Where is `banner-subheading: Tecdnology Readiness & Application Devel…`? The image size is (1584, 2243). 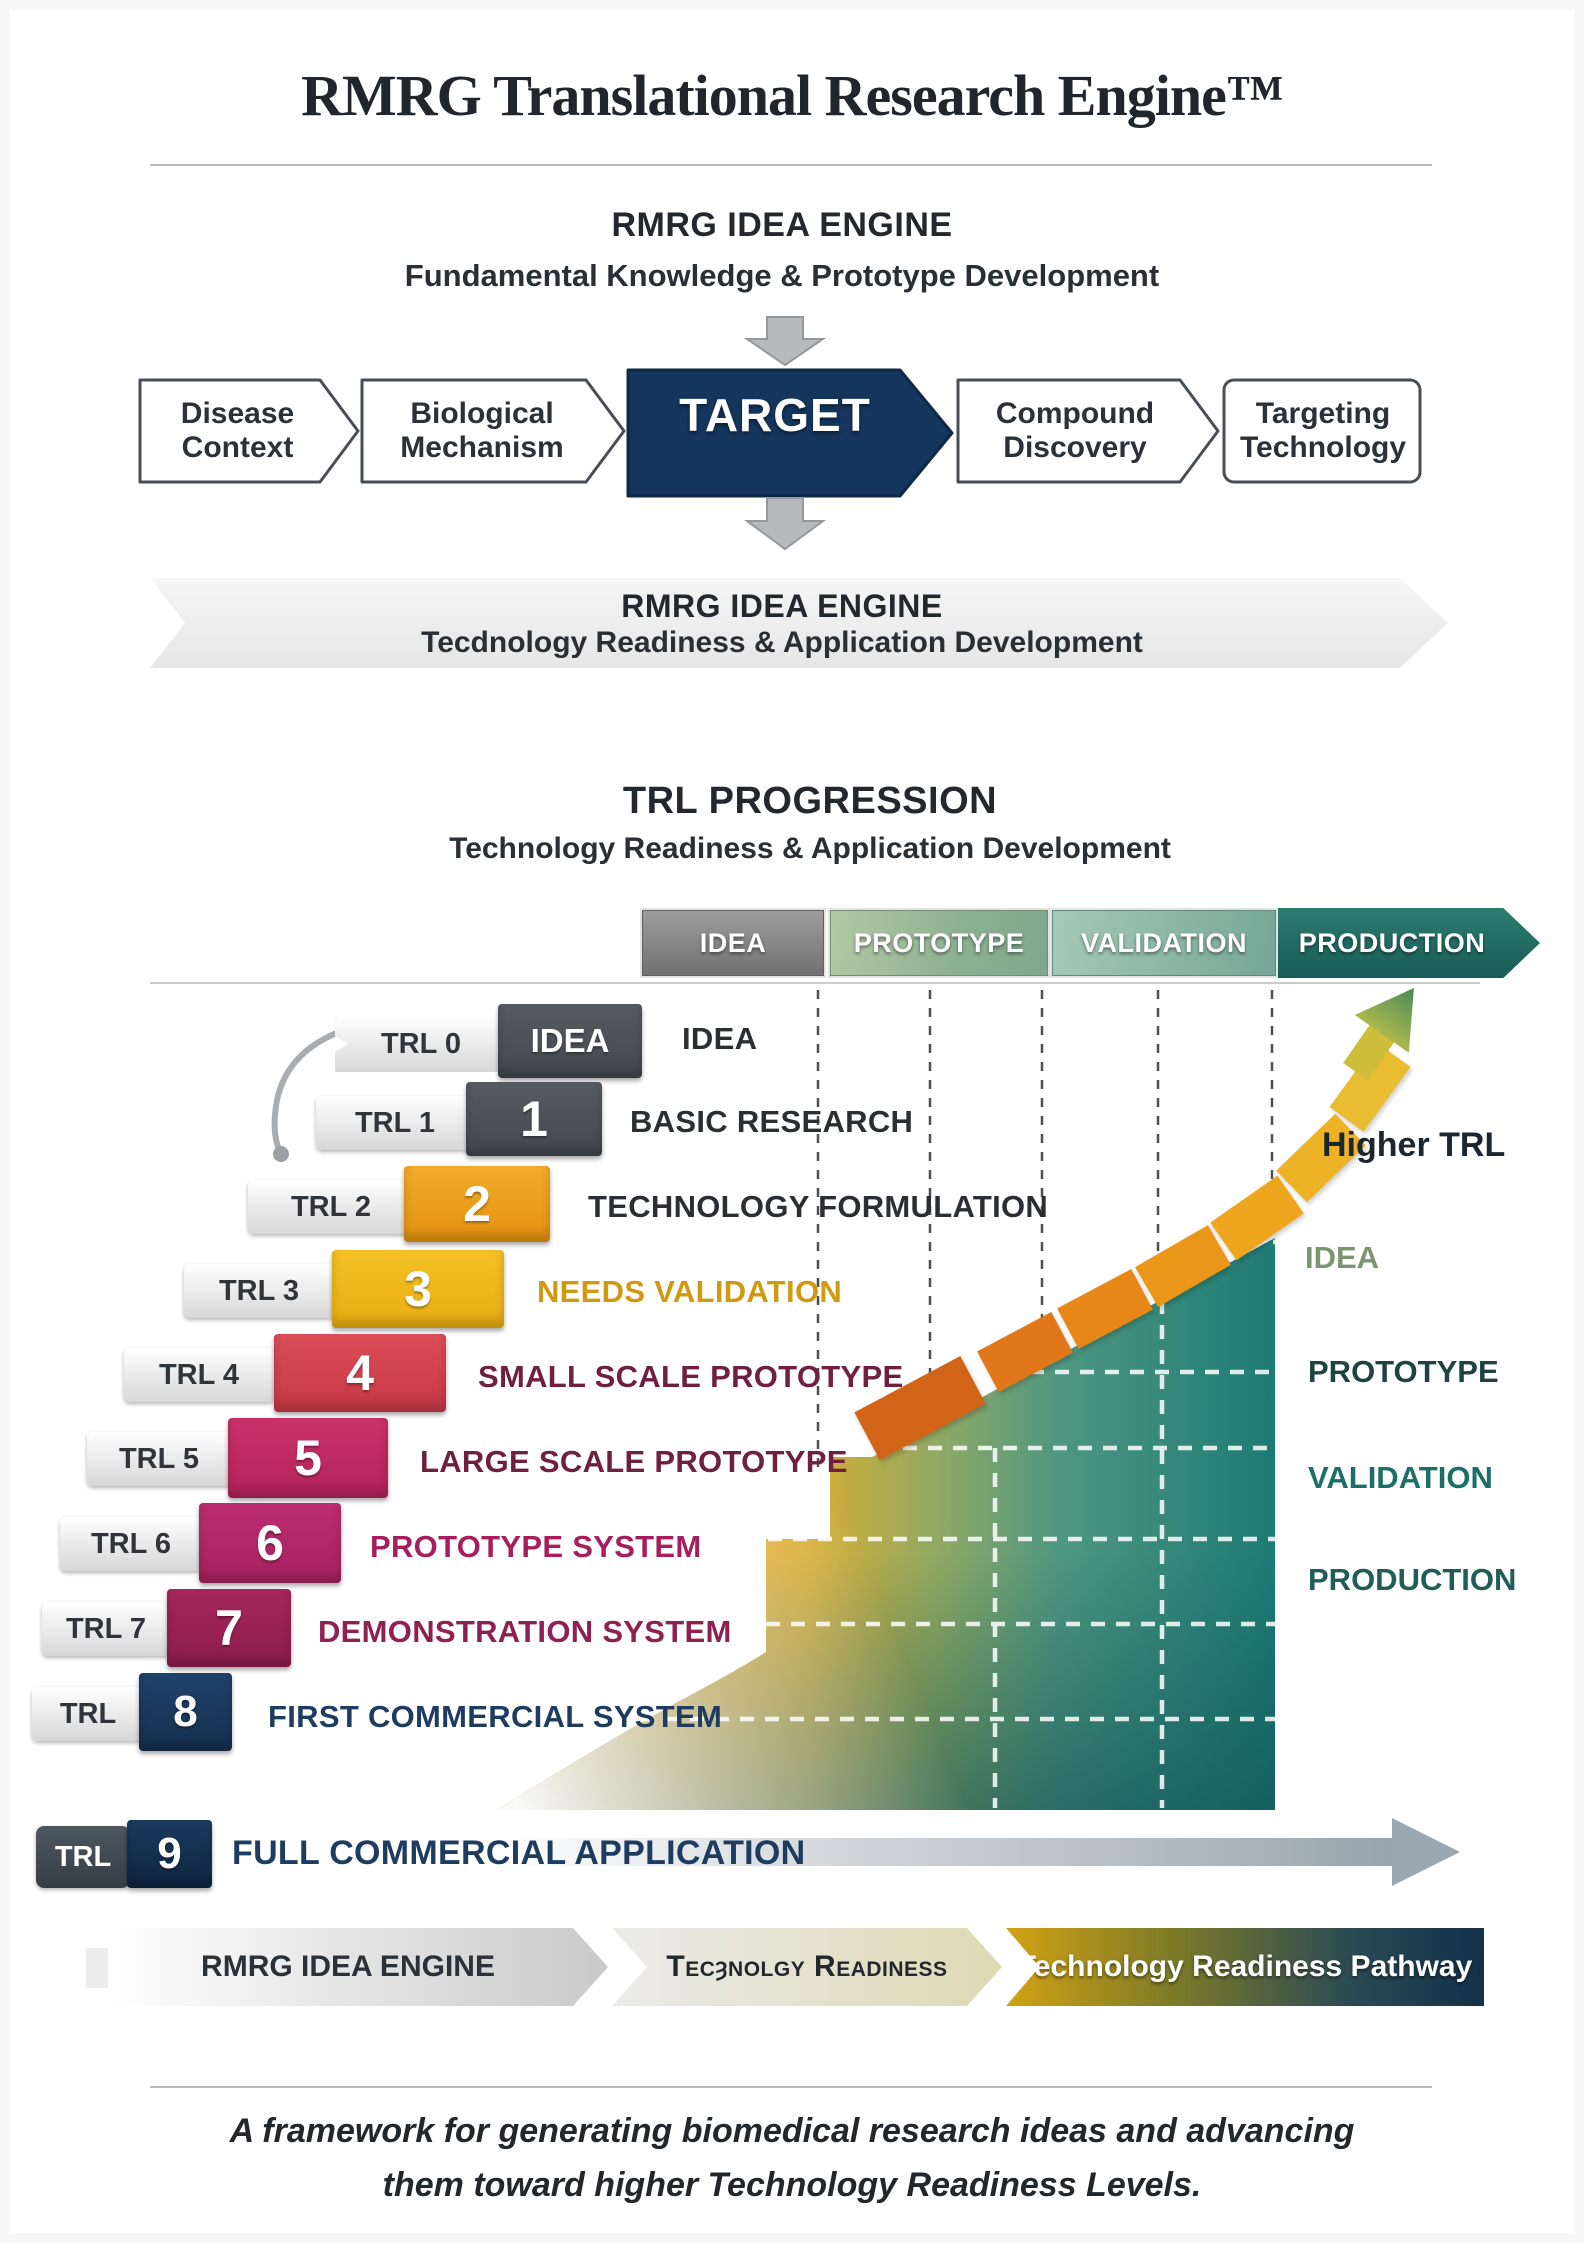
banner-subheading: Tecdnology Readiness & Application Devel… is located at coordinates (782, 642).